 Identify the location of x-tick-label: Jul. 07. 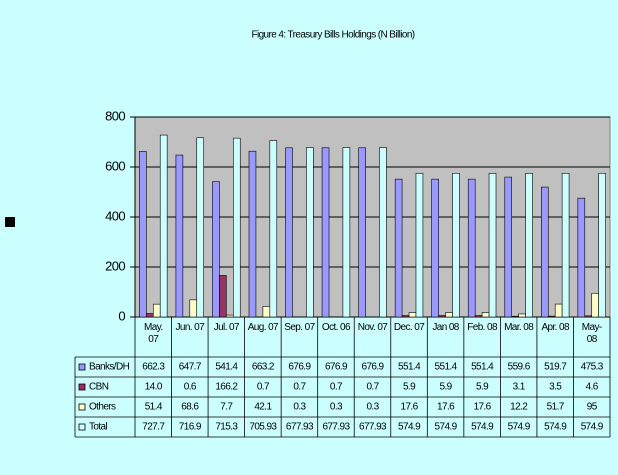
(226, 327).